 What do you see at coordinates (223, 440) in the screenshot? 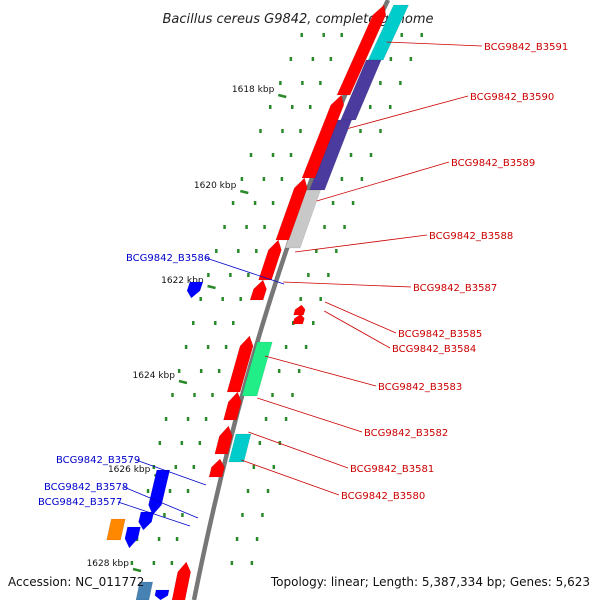
I see `gene-arrow-BCG9842_B3581` at bounding box center [223, 440].